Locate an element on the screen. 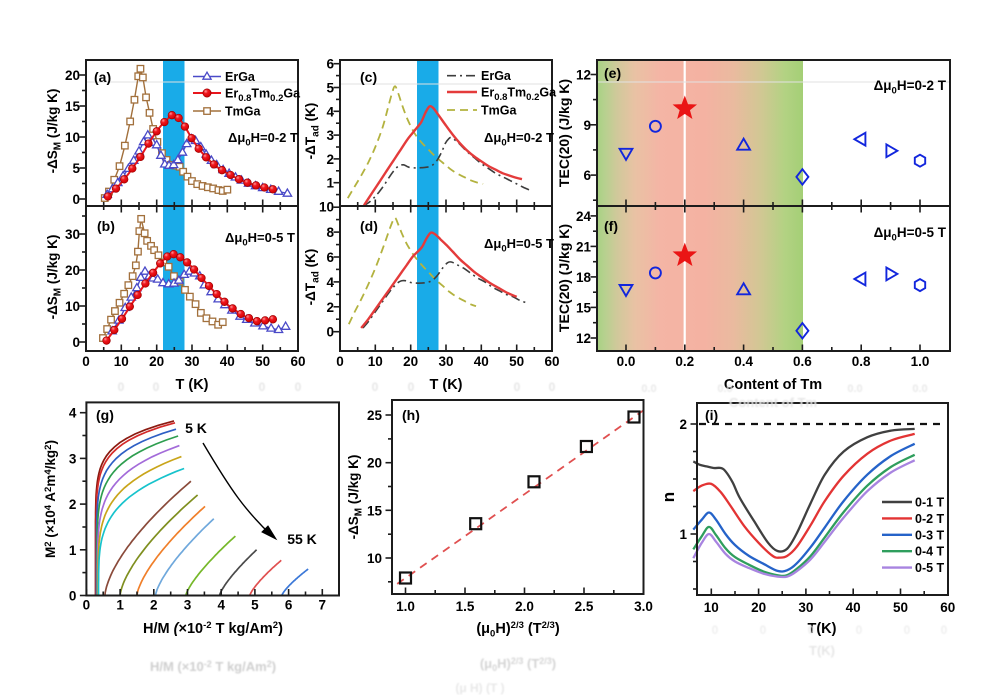 Image resolution: width=1000 pixels, height=695 pixels. svg-text: 0.2 is located at coordinates (684, 361).